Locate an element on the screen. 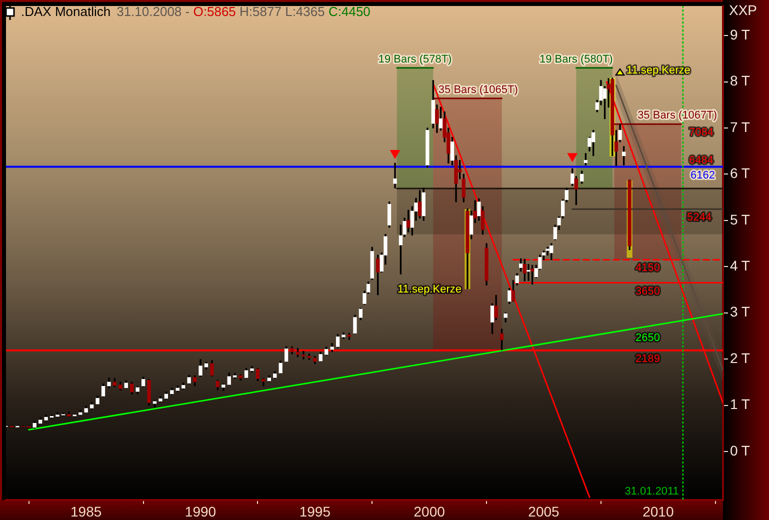 The height and width of the screenshot is (520, 769). y-tick-label: 4 T is located at coordinates (740, 265).